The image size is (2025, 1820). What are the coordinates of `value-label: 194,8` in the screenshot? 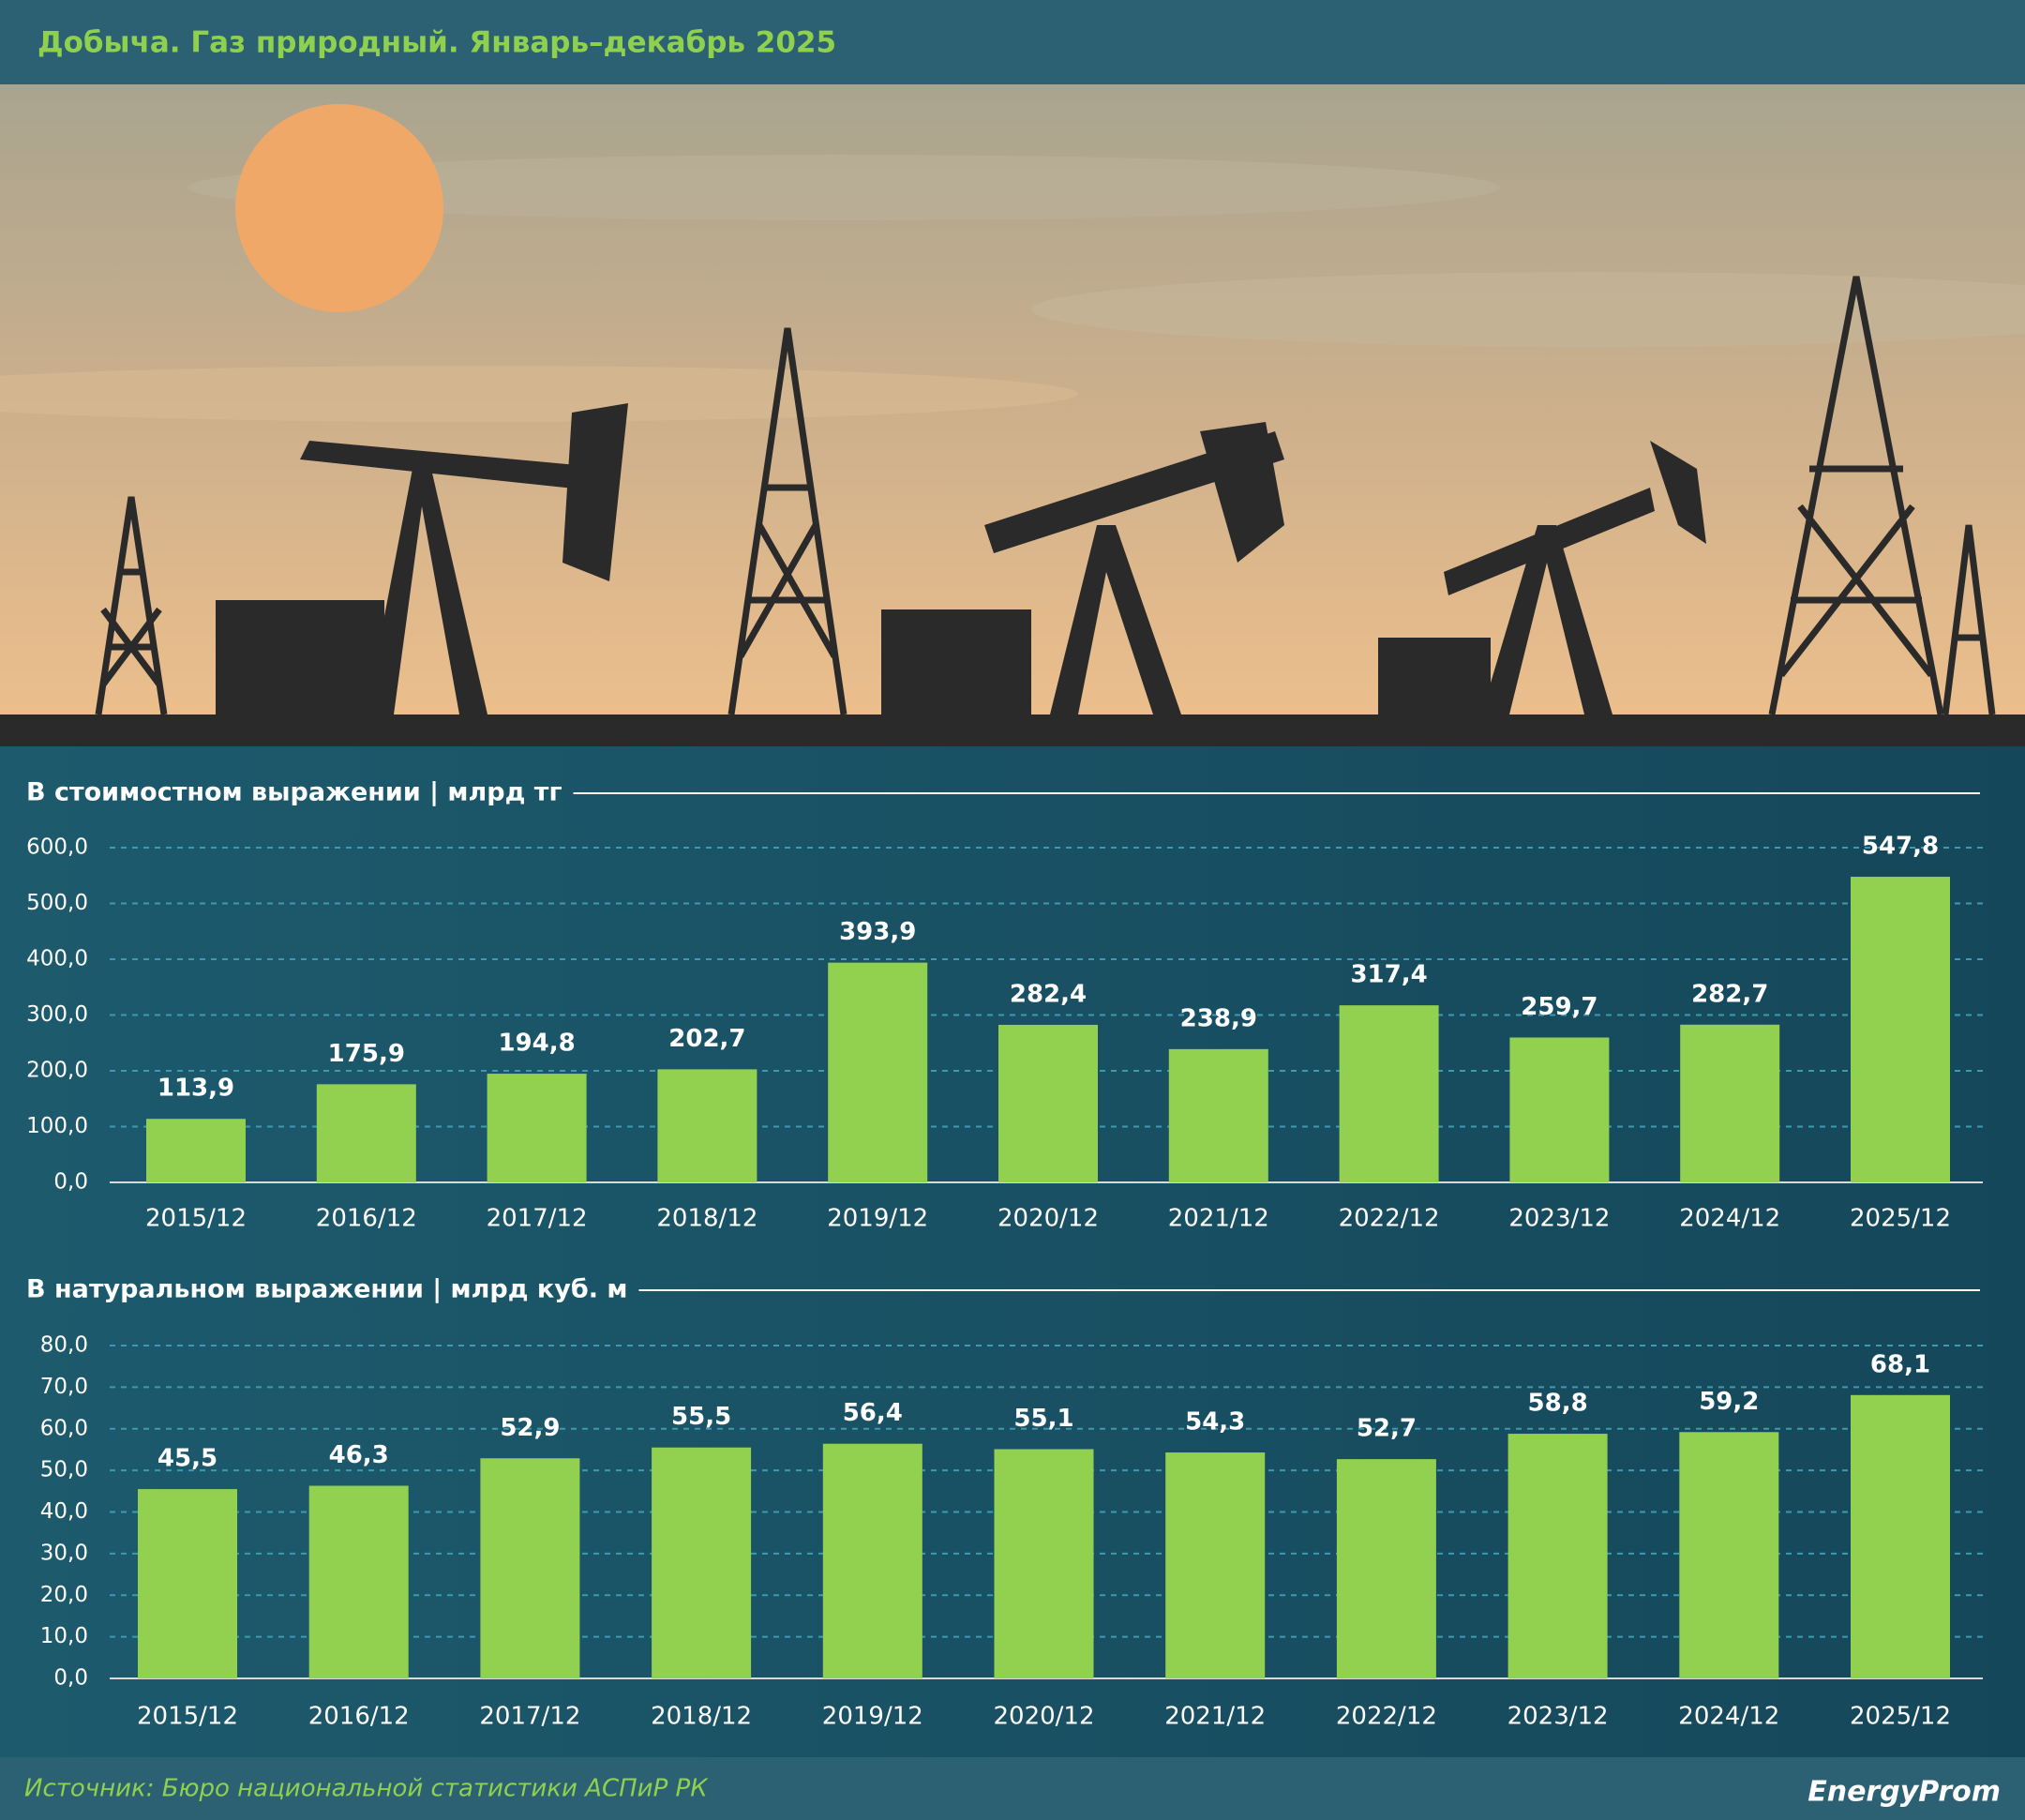 It's located at (536, 1044).